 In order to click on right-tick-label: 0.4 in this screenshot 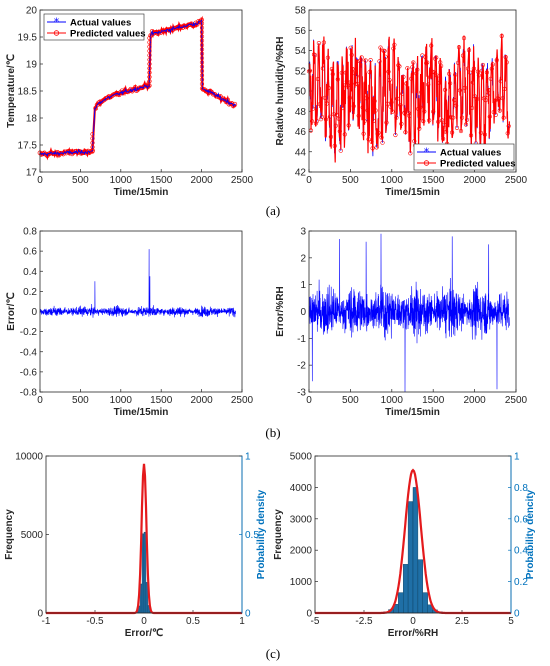, I will do `click(521, 551)`.